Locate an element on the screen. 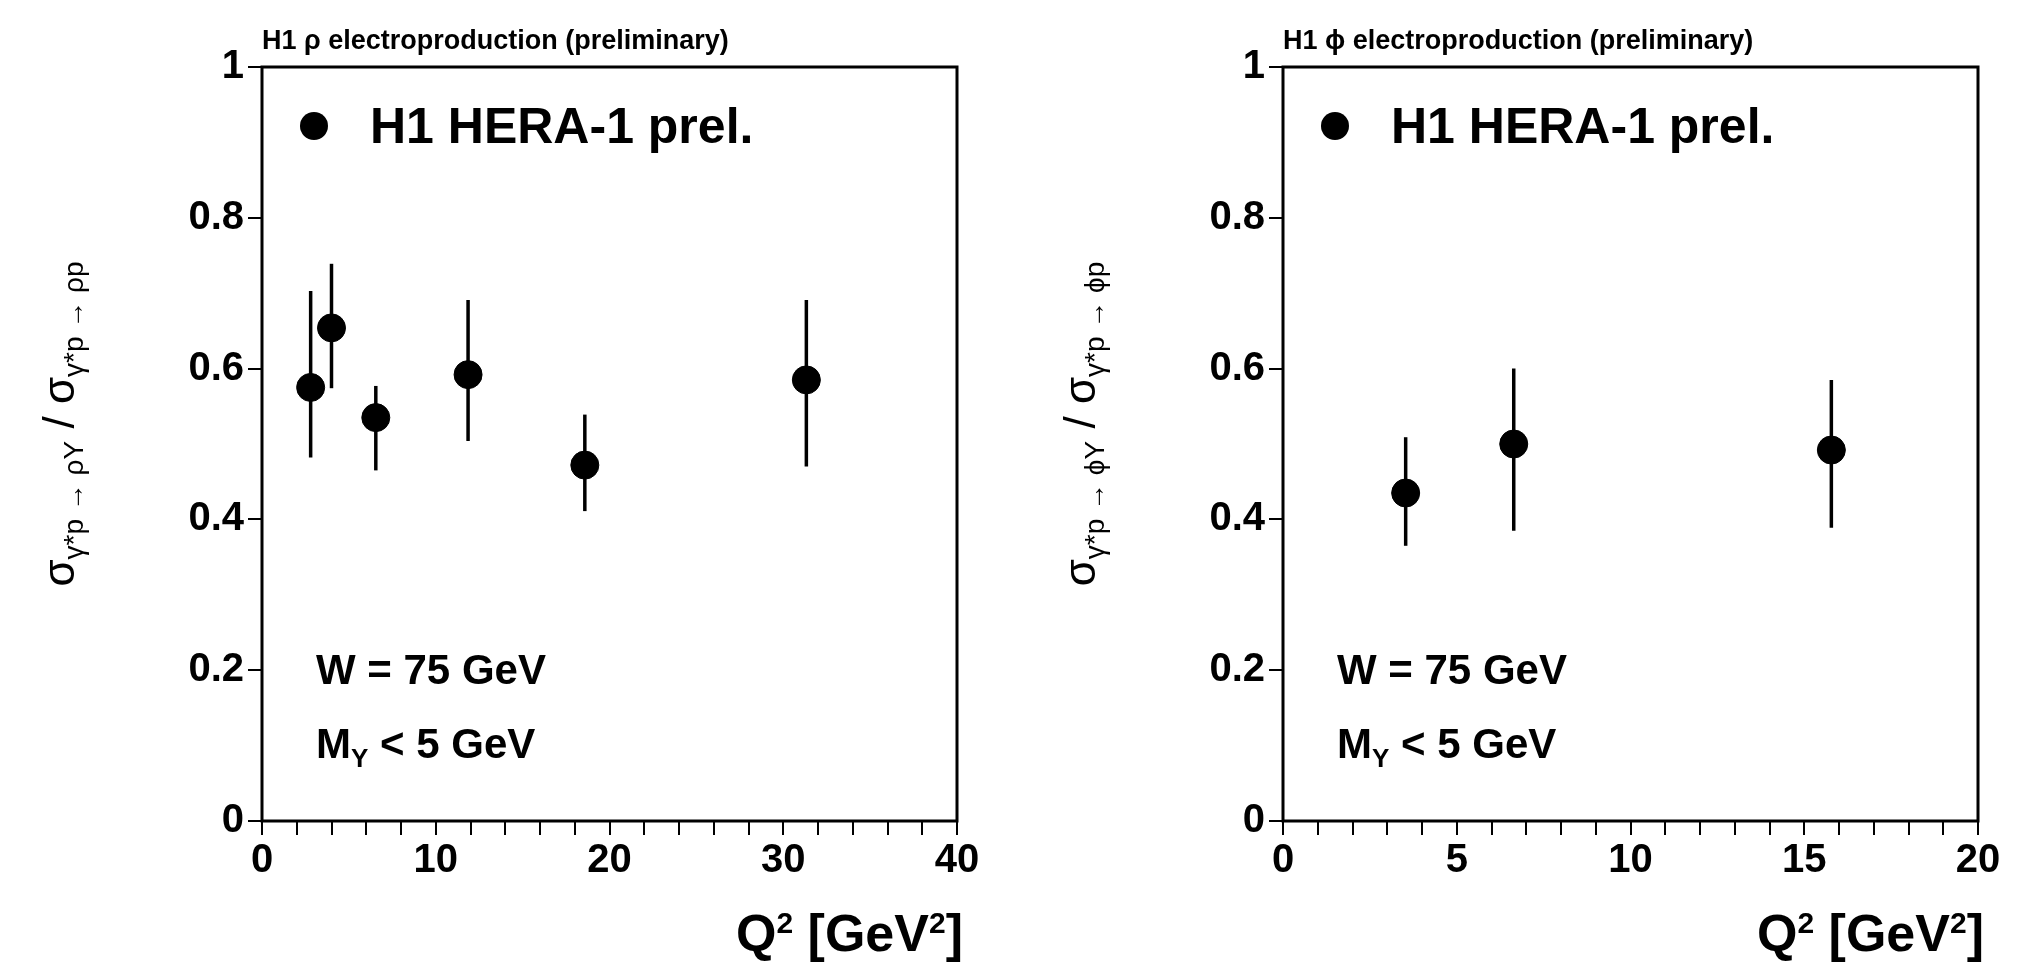 This screenshot has height=976, width=2042. chart-title: H1 ϕ electroproduction (preliminary) is located at coordinates (1518, 40).